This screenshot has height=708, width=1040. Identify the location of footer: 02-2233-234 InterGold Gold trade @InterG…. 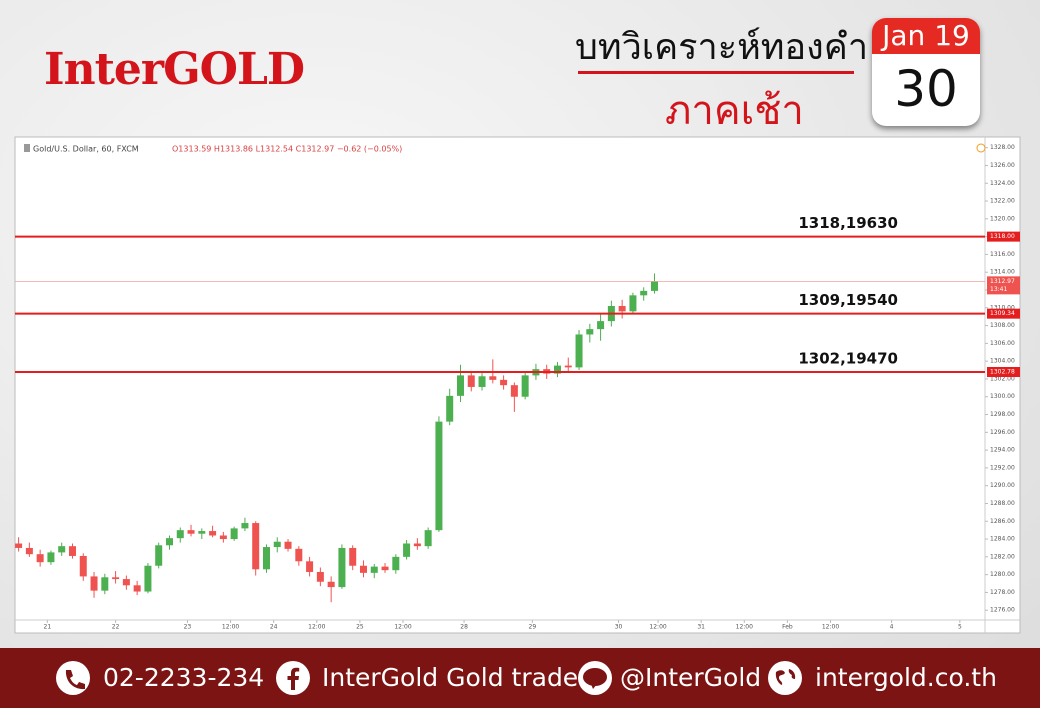
(520, 678).